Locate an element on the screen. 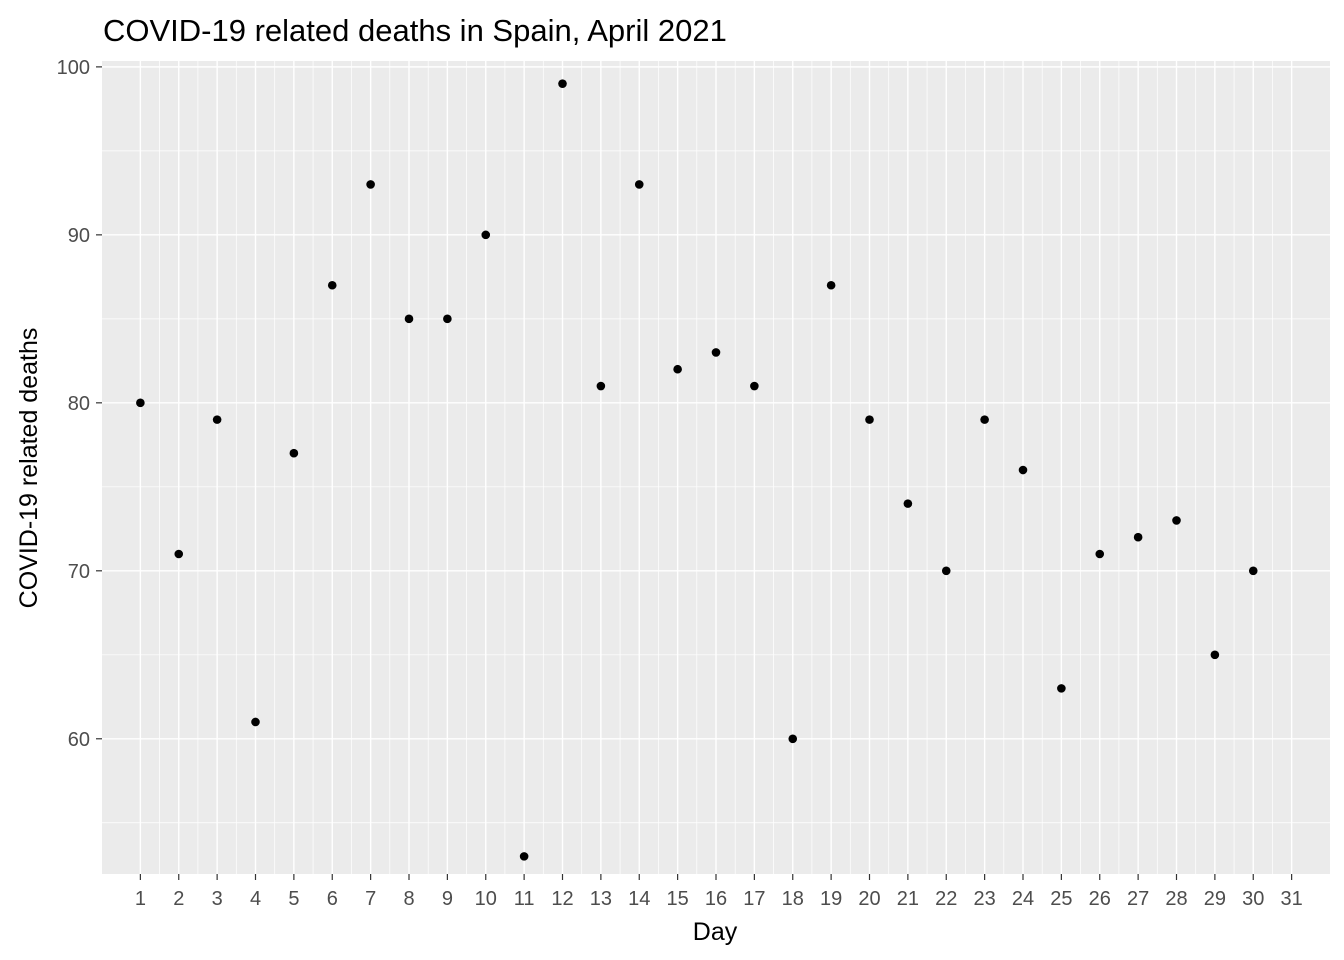 This screenshot has height=960, width=1344. y-tick-label: 90 is located at coordinates (79, 236).